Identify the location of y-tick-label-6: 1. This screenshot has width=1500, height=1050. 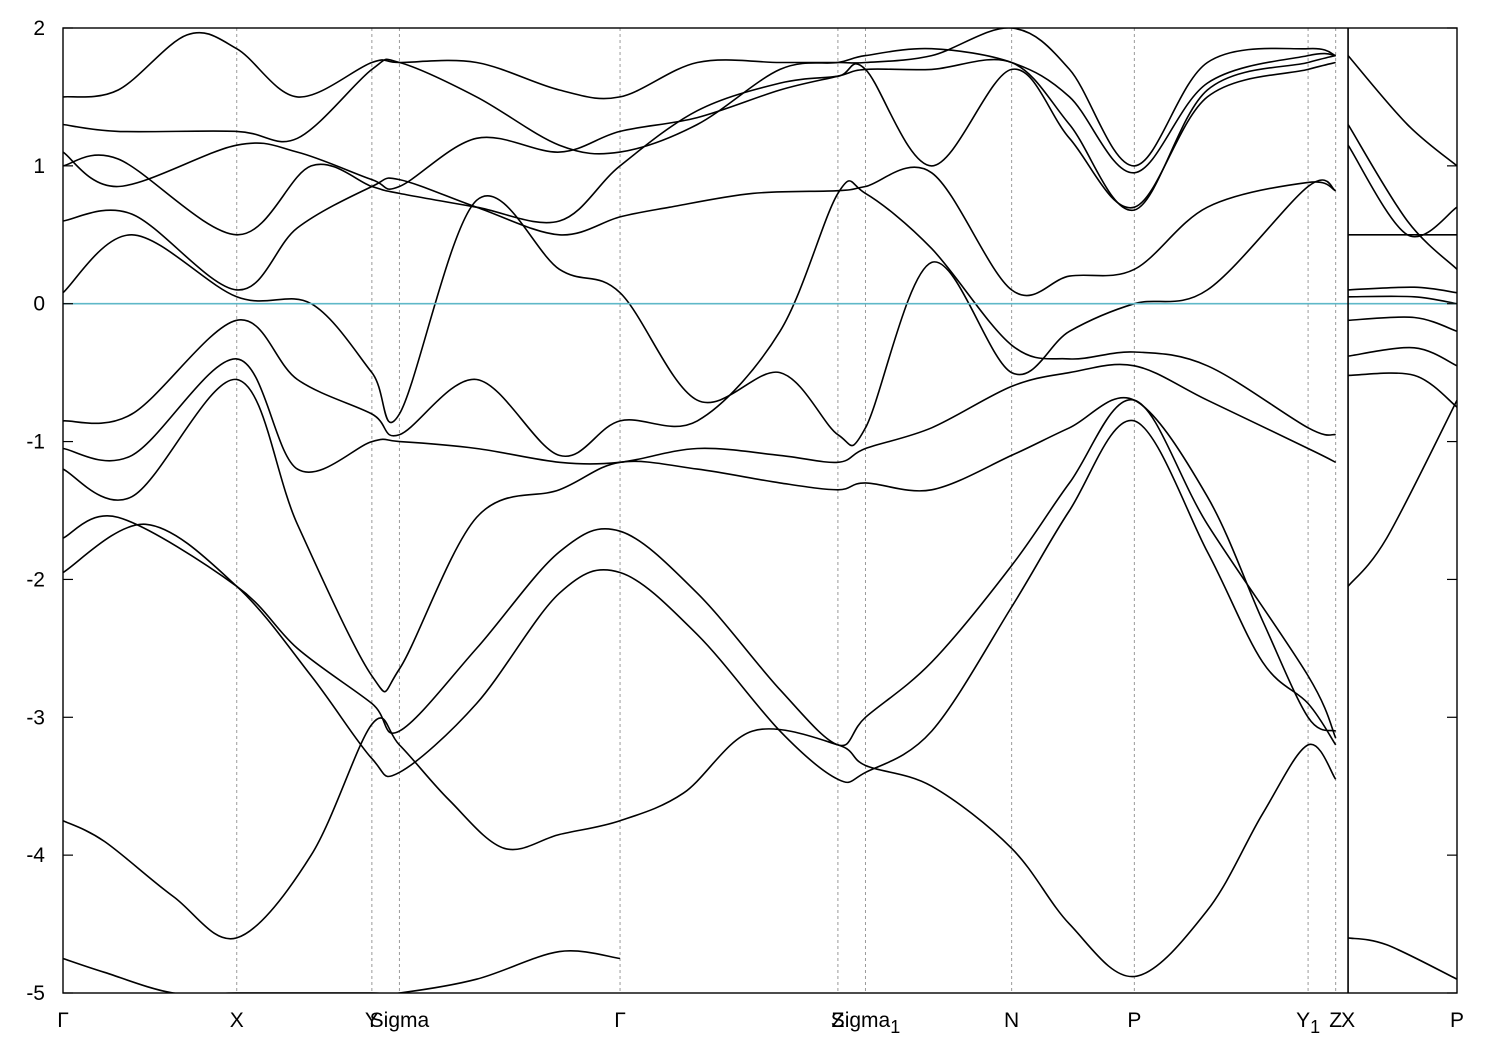
(39, 166).